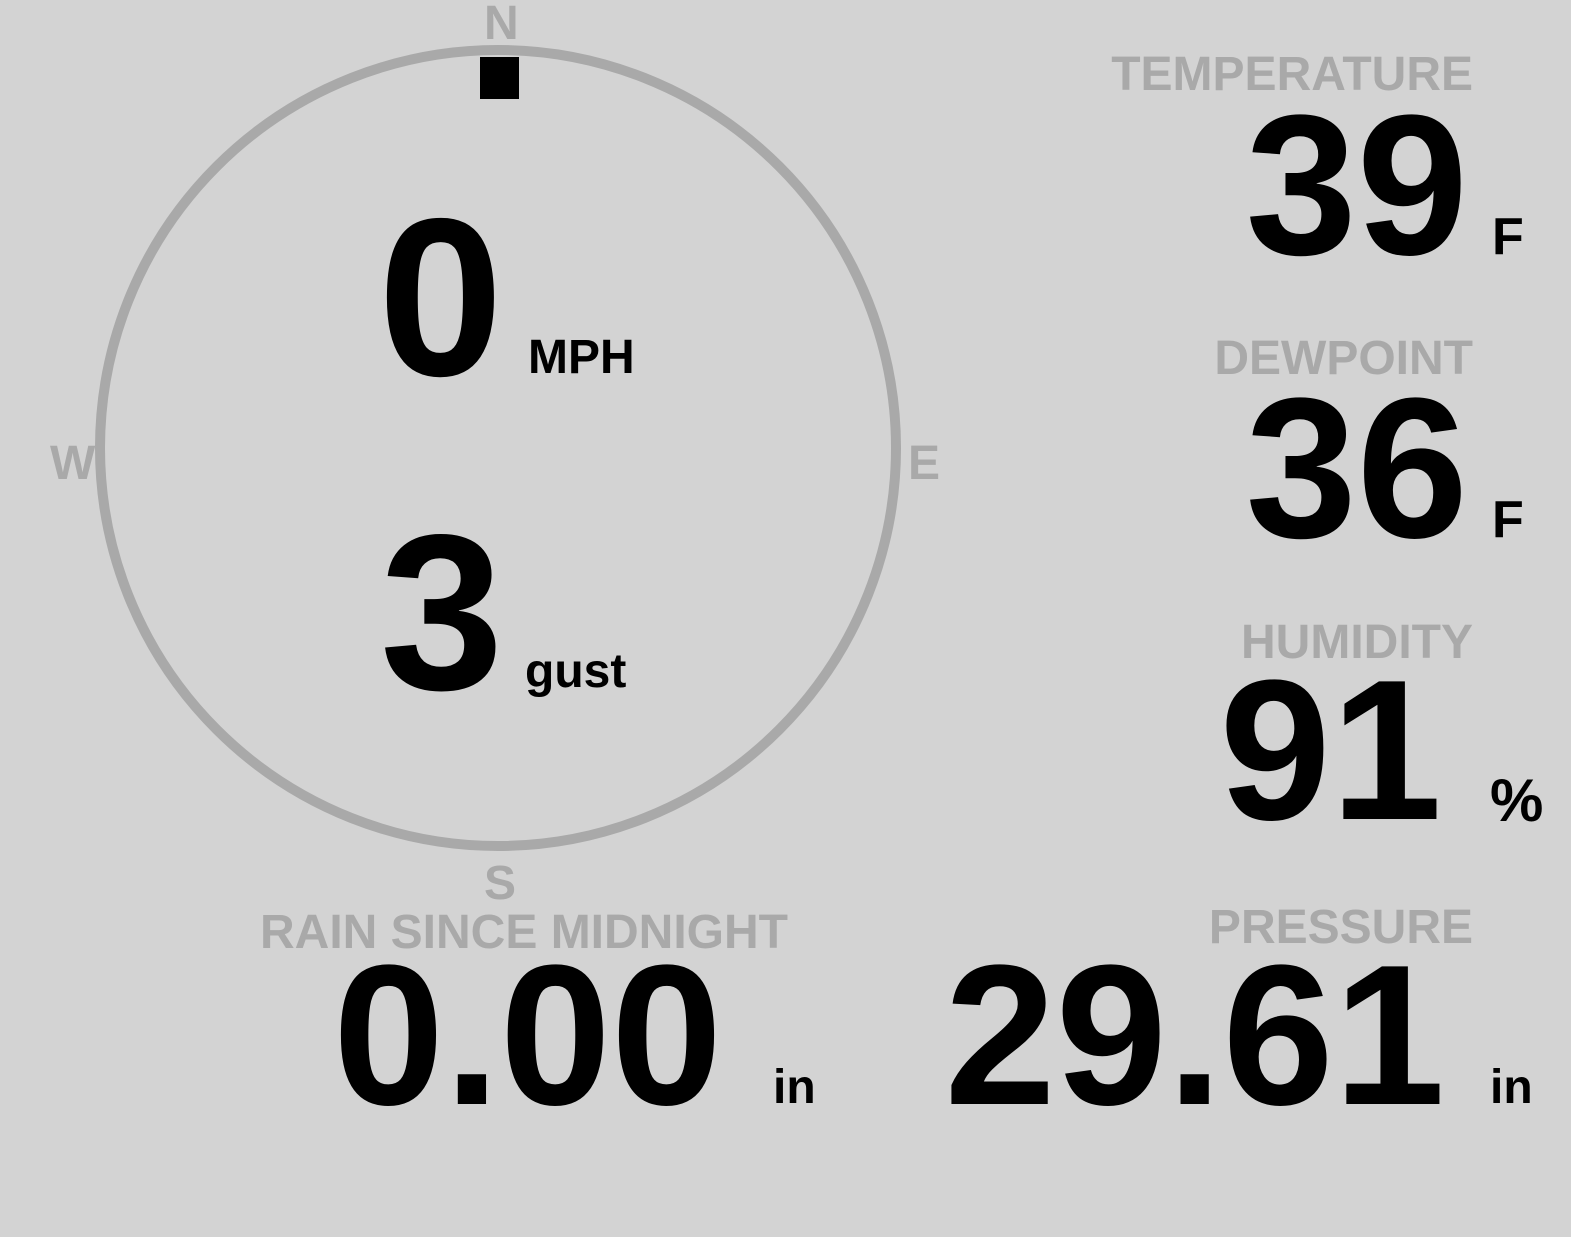 The height and width of the screenshot is (1237, 1571). What do you see at coordinates (1517, 800) in the screenshot?
I see `humidity-unit: %` at bounding box center [1517, 800].